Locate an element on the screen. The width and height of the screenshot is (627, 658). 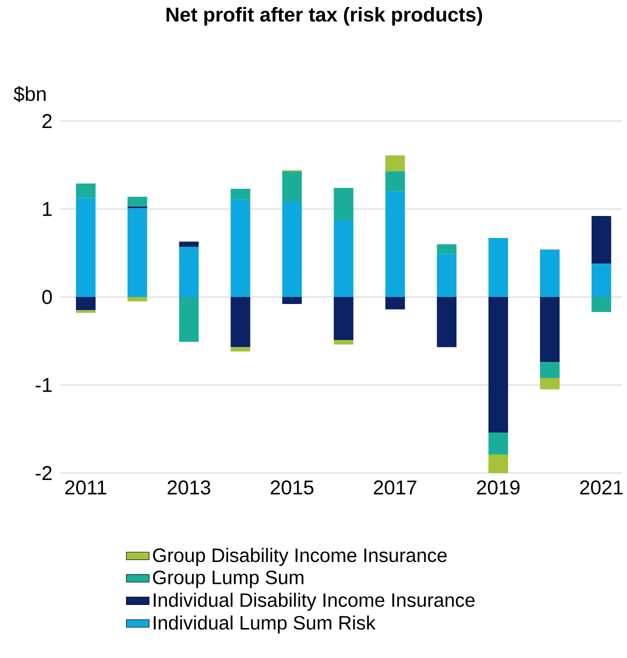
y-axis-title: $bn is located at coordinates (30, 94).